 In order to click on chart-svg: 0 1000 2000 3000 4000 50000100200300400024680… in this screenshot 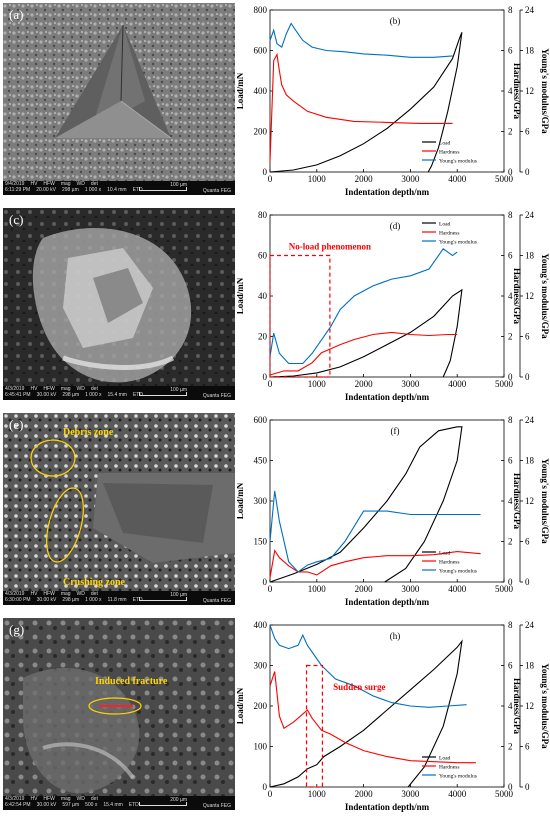, I will do `click(393, 716)`.